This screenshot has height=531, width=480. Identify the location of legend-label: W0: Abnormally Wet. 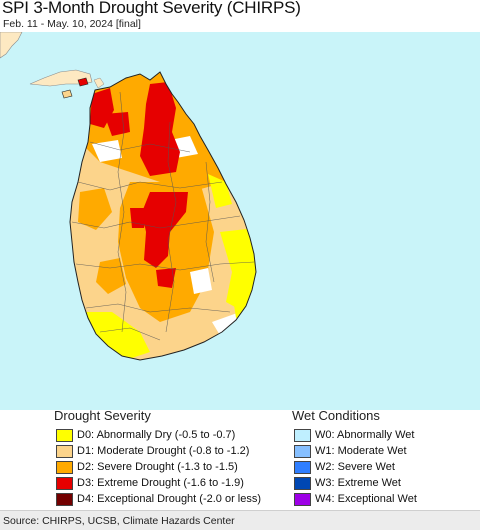
(365, 435).